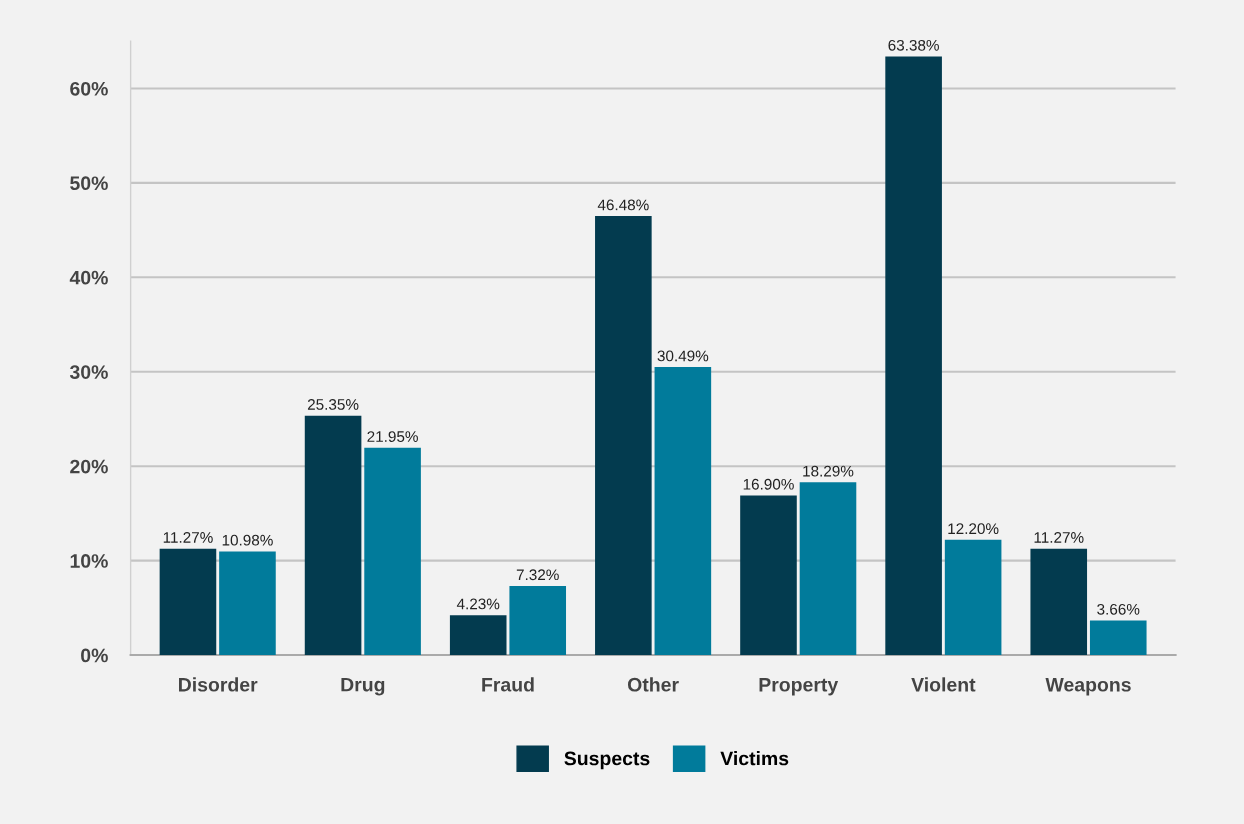 The height and width of the screenshot is (824, 1244). I want to click on y-tick-label: 10%, so click(89, 561).